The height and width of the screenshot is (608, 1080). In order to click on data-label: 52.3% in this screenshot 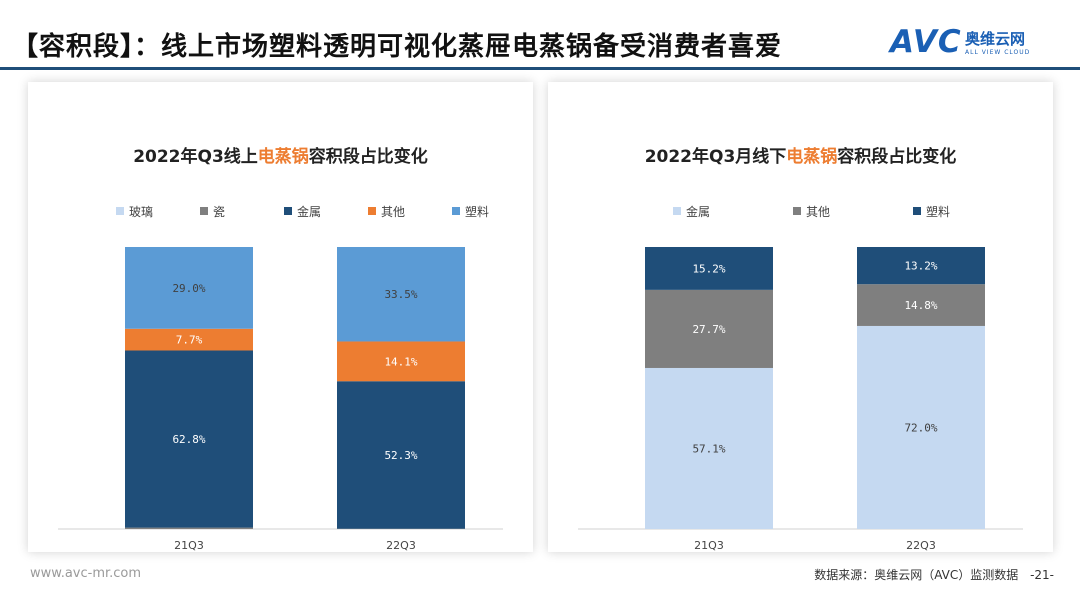, I will do `click(400, 455)`.